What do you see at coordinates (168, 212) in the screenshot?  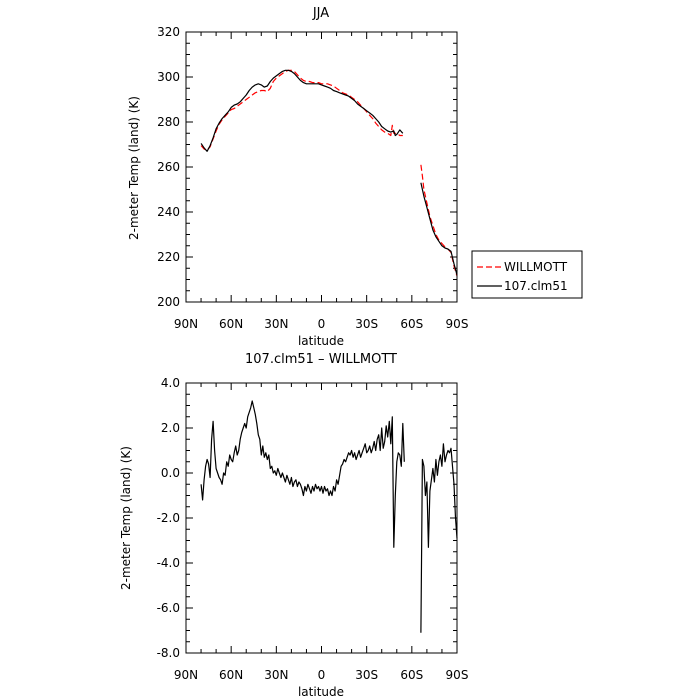 I see `y-tick-label: 240` at bounding box center [168, 212].